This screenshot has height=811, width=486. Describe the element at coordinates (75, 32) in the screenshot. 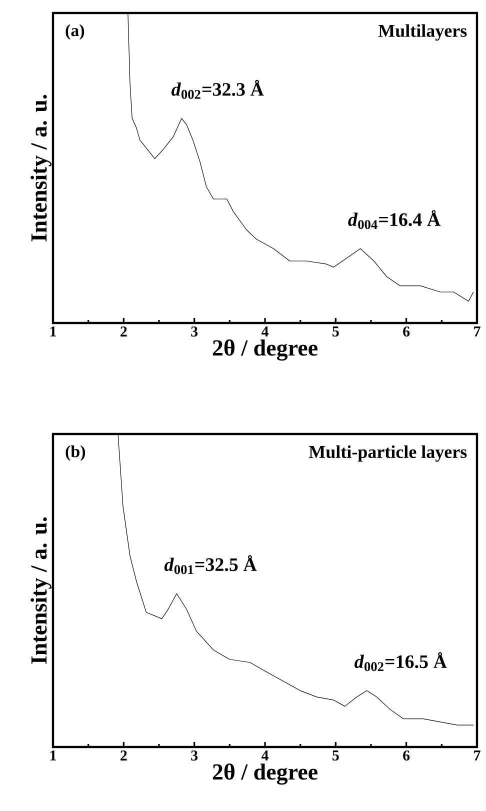

I see `annotation: (a)` at that location.